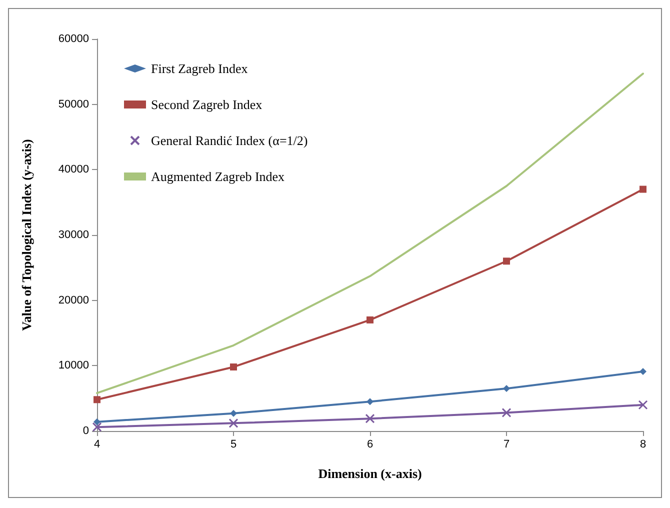 Image resolution: width=670 pixels, height=508 pixels. I want to click on x-tick-label: 7, so click(506, 444).